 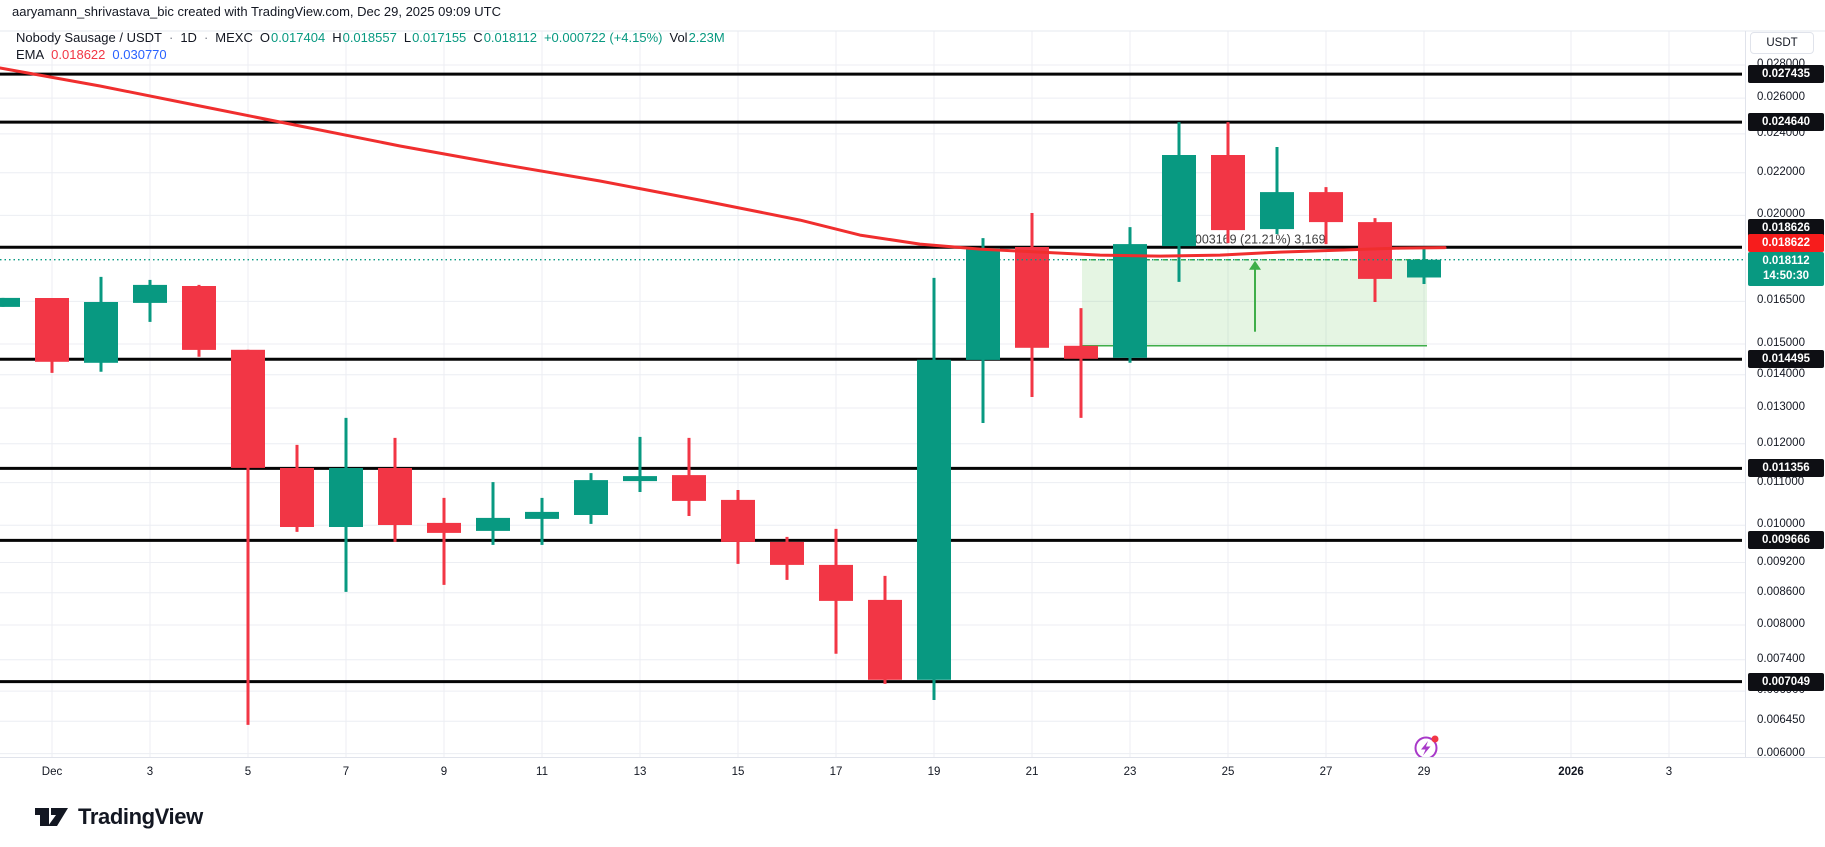 What do you see at coordinates (188, 37) in the screenshot?
I see `interval-label: 1D` at bounding box center [188, 37].